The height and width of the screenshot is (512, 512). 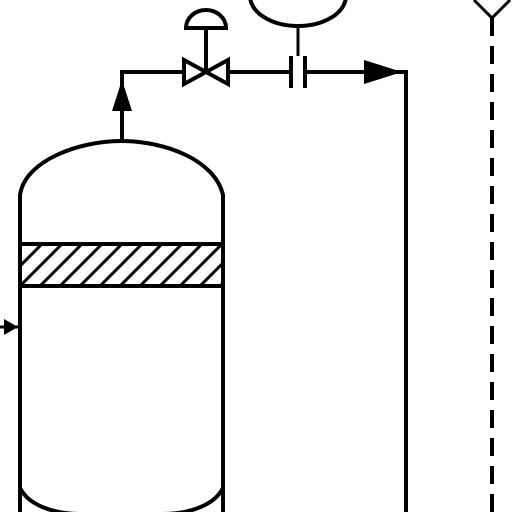 I want to click on vessel-bottom-head, so click(x=121, y=499).